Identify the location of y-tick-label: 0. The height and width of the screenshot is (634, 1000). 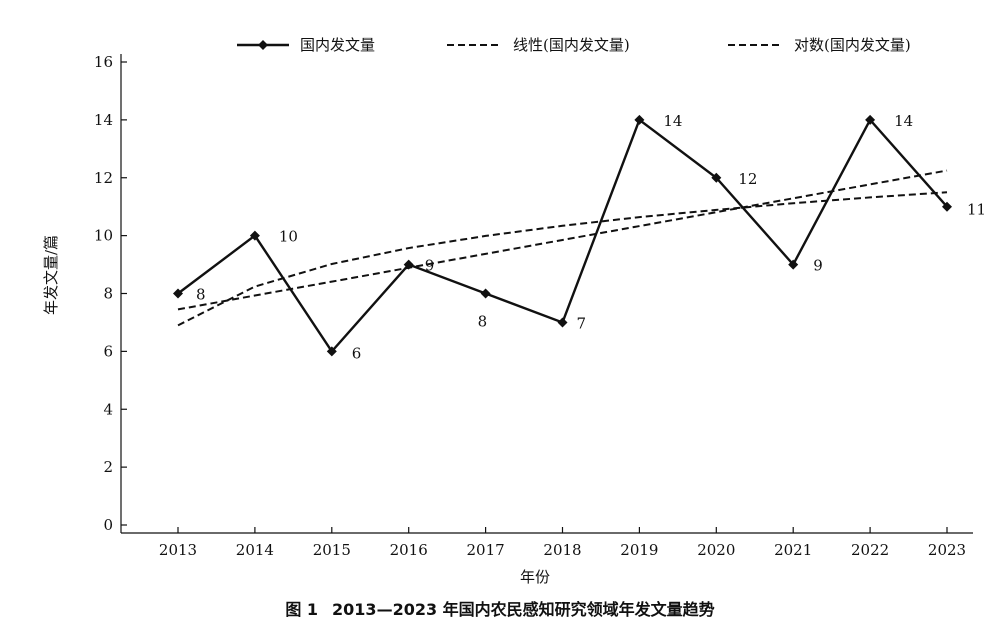
(108, 525).